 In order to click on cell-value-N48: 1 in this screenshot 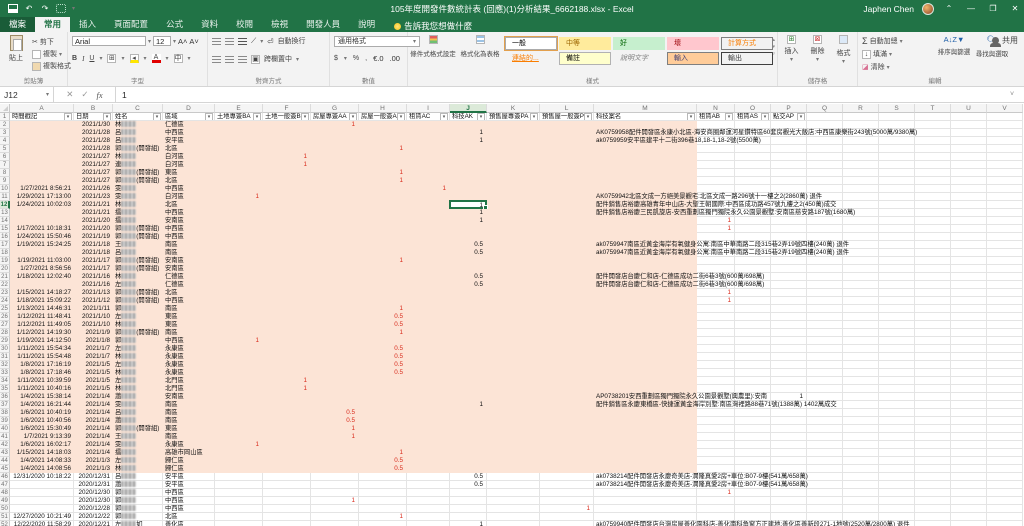, I will do `click(729, 492)`.